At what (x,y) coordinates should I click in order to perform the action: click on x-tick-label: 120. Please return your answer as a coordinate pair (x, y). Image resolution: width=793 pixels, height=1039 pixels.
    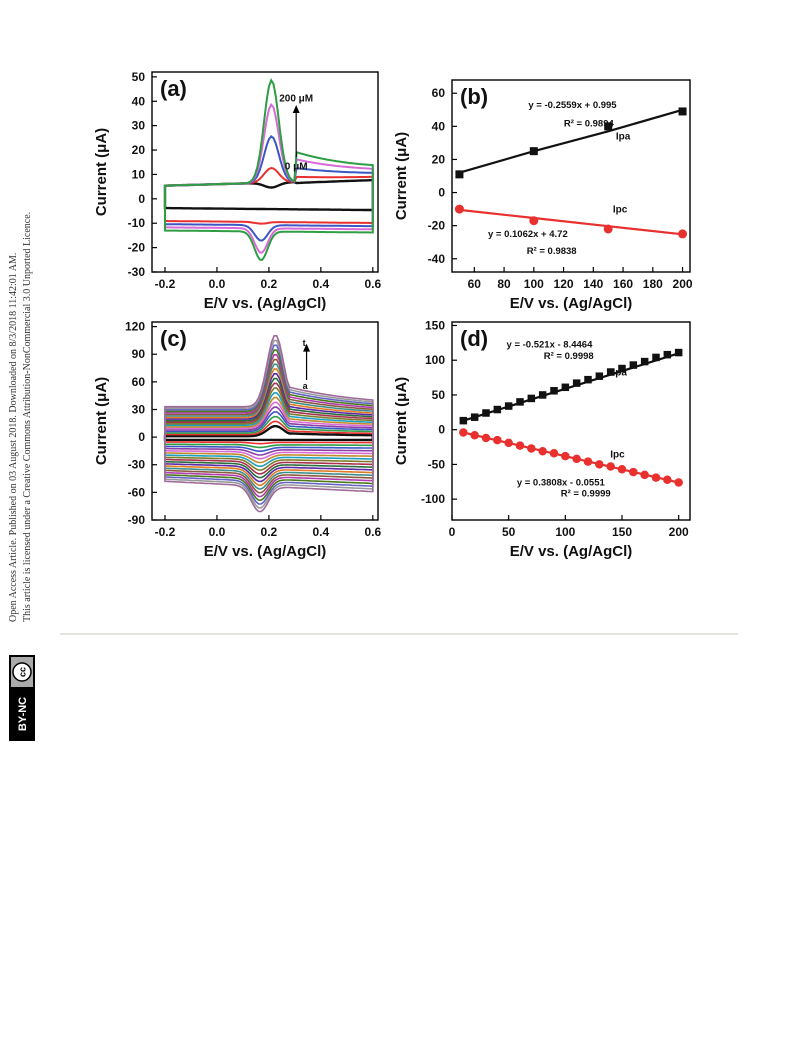
    Looking at the image, I should click on (564, 284).